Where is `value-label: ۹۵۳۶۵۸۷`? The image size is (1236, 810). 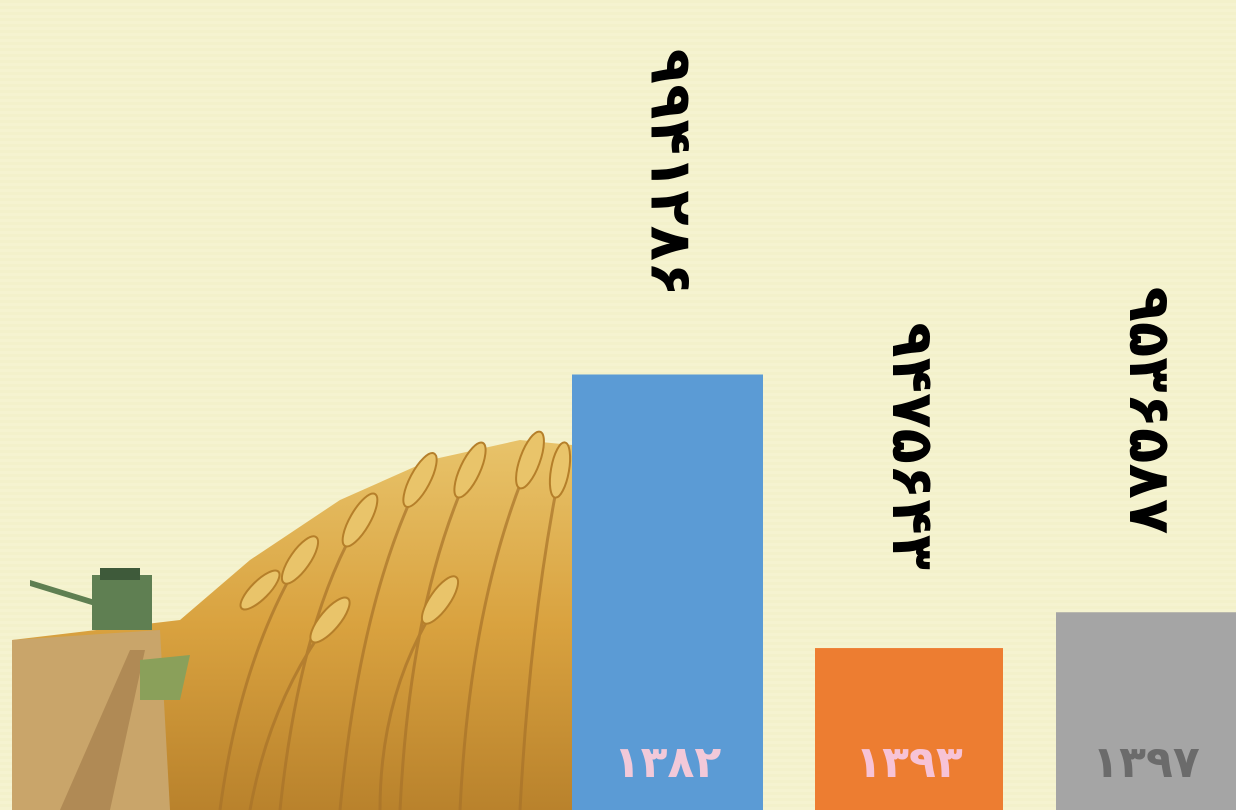
value-label: ۹۵۳۶۵۸۷ is located at coordinates (1150, 410).